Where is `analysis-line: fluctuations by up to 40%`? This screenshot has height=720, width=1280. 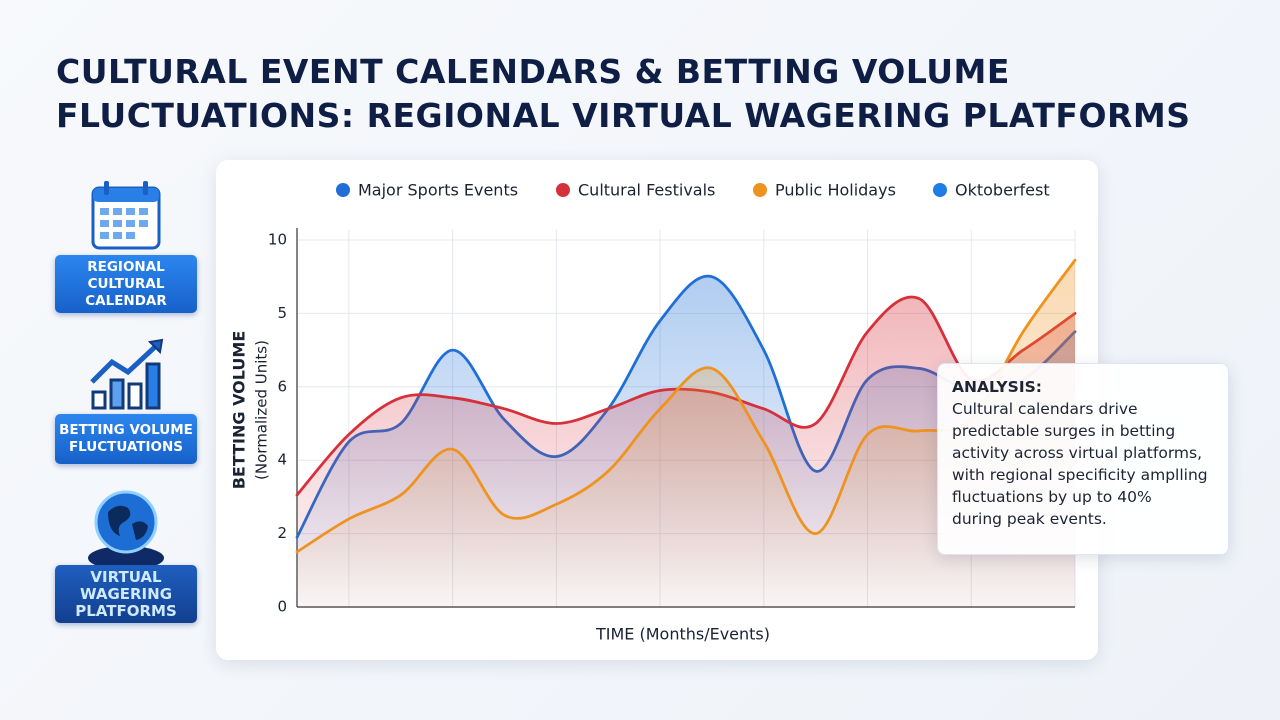 analysis-line: fluctuations by up to 40% is located at coordinates (1052, 497).